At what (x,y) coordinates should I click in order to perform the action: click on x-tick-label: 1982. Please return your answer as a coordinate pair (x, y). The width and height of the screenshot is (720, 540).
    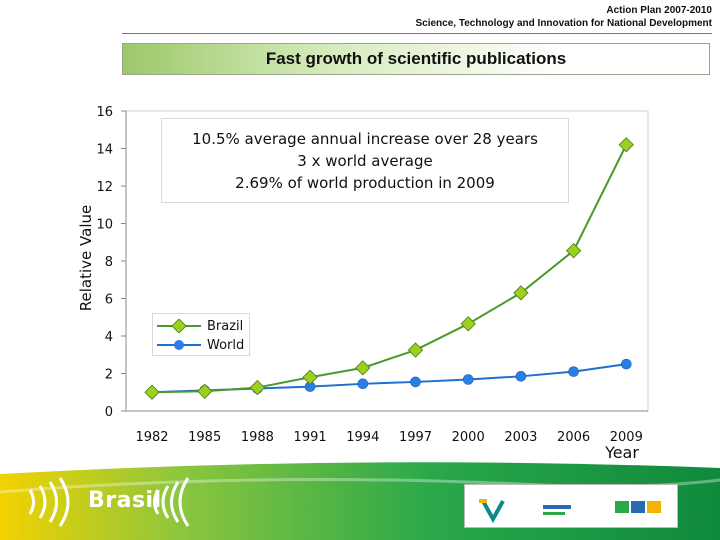
    Looking at the image, I should click on (151, 437).